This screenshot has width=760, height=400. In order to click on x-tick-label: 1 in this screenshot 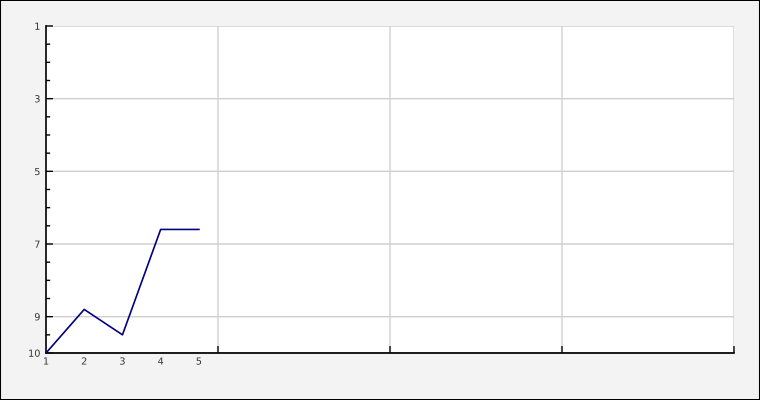, I will do `click(46, 361)`.